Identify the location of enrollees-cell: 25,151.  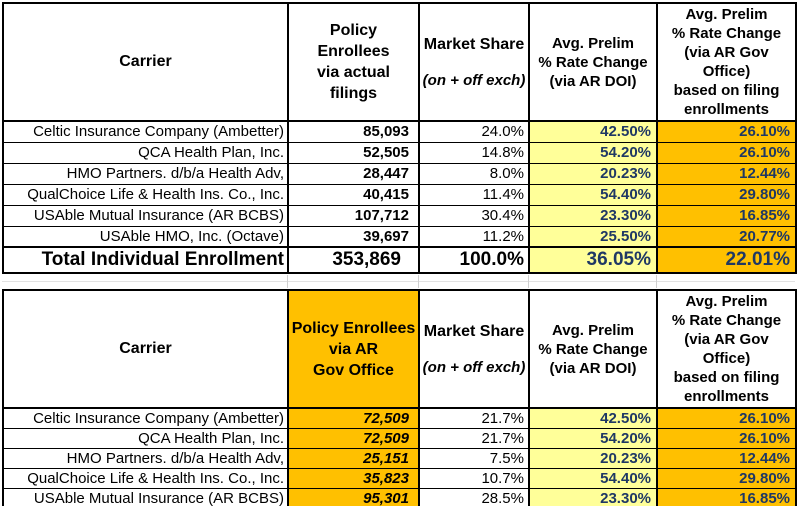
(353, 458).